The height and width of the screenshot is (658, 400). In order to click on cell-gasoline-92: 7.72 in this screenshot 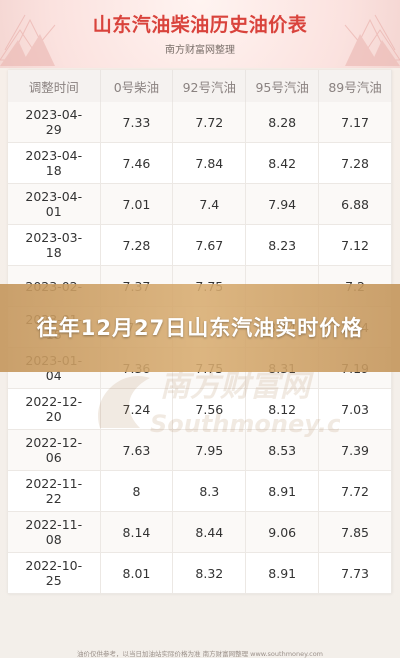, I will do `click(209, 122)`.